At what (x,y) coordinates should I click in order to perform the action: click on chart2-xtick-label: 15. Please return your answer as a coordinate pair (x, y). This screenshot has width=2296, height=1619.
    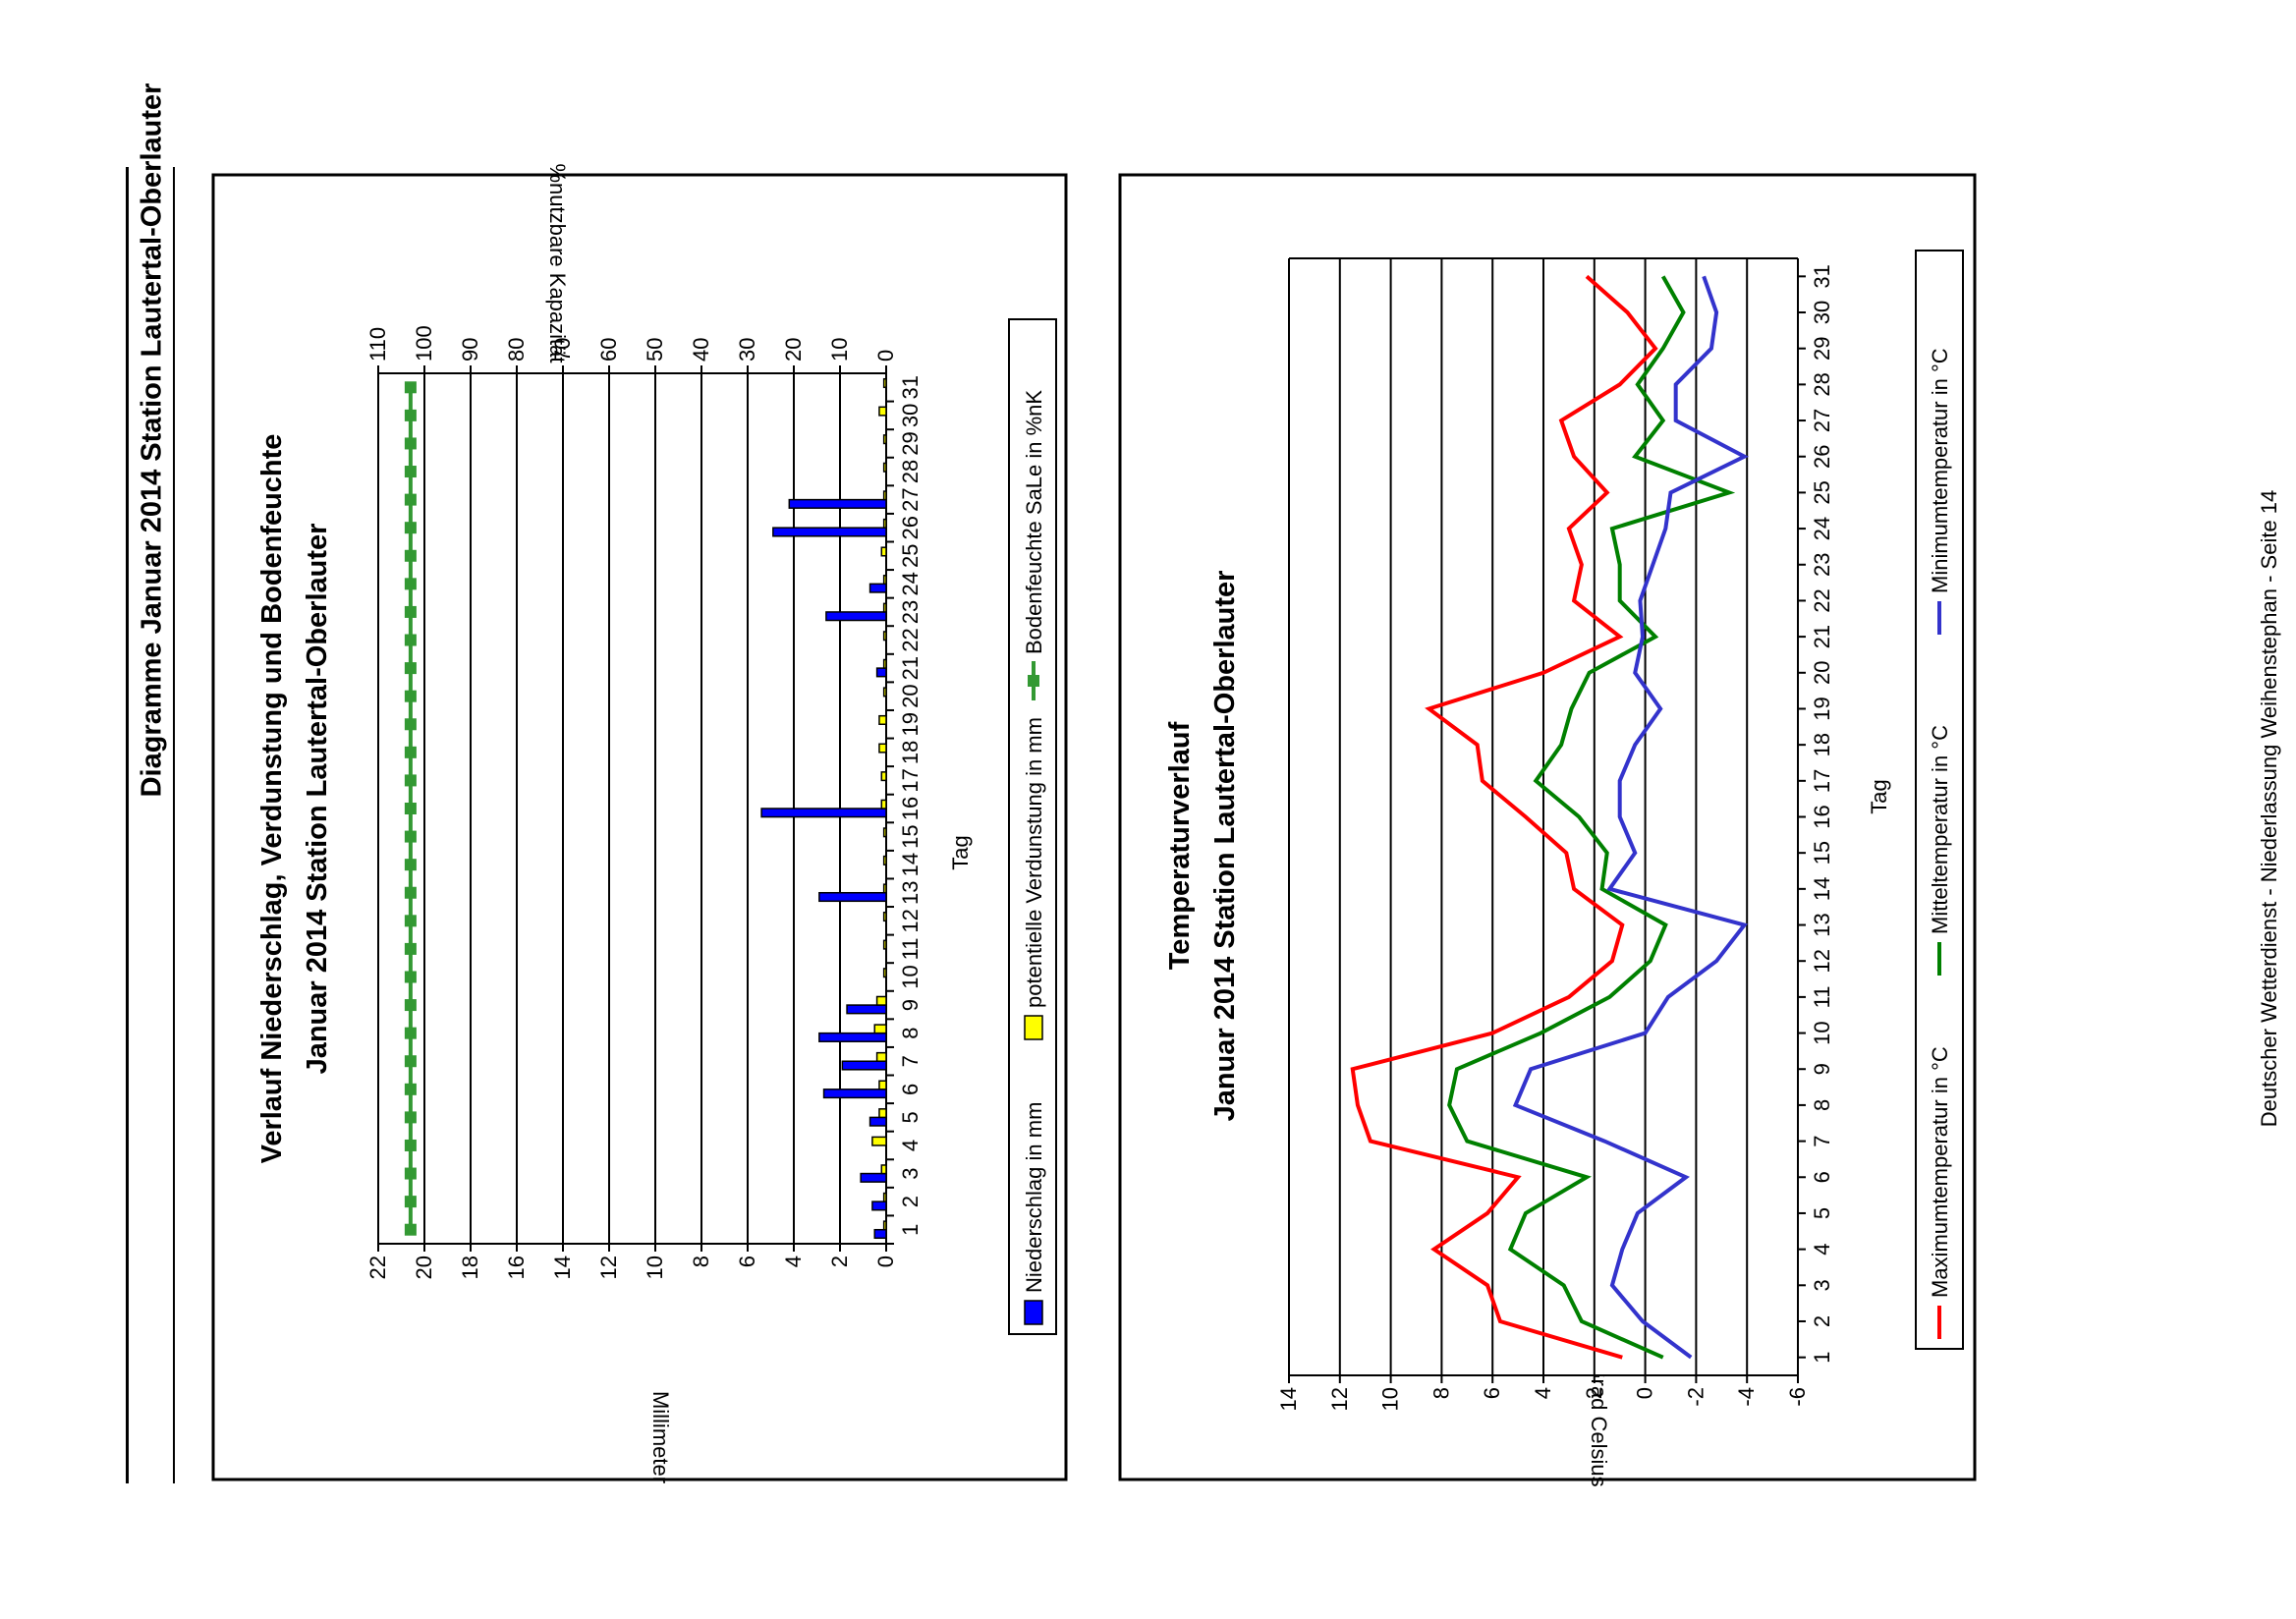
    Looking at the image, I should click on (1822, 853).